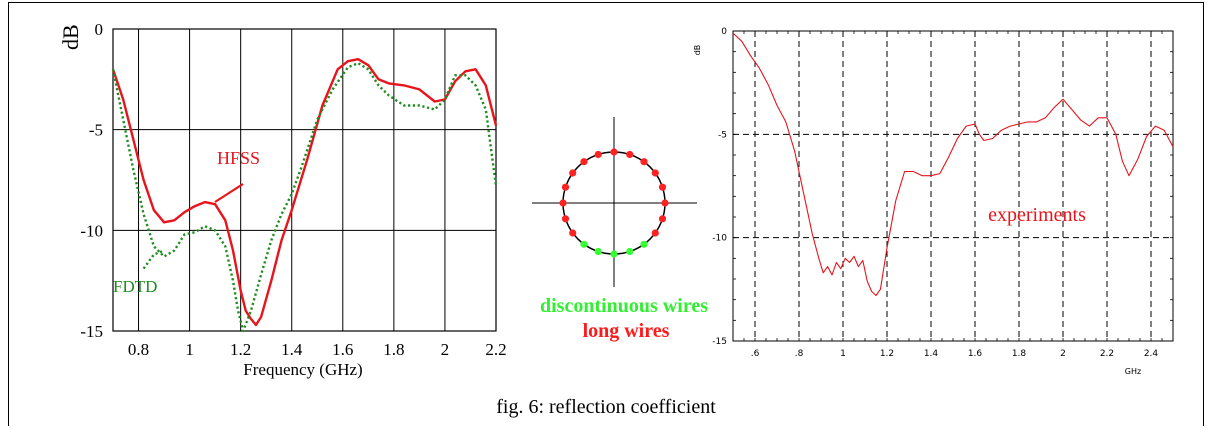  Describe the element at coordinates (91, 230) in the screenshot. I see `left-y-tick-label: -10` at that location.